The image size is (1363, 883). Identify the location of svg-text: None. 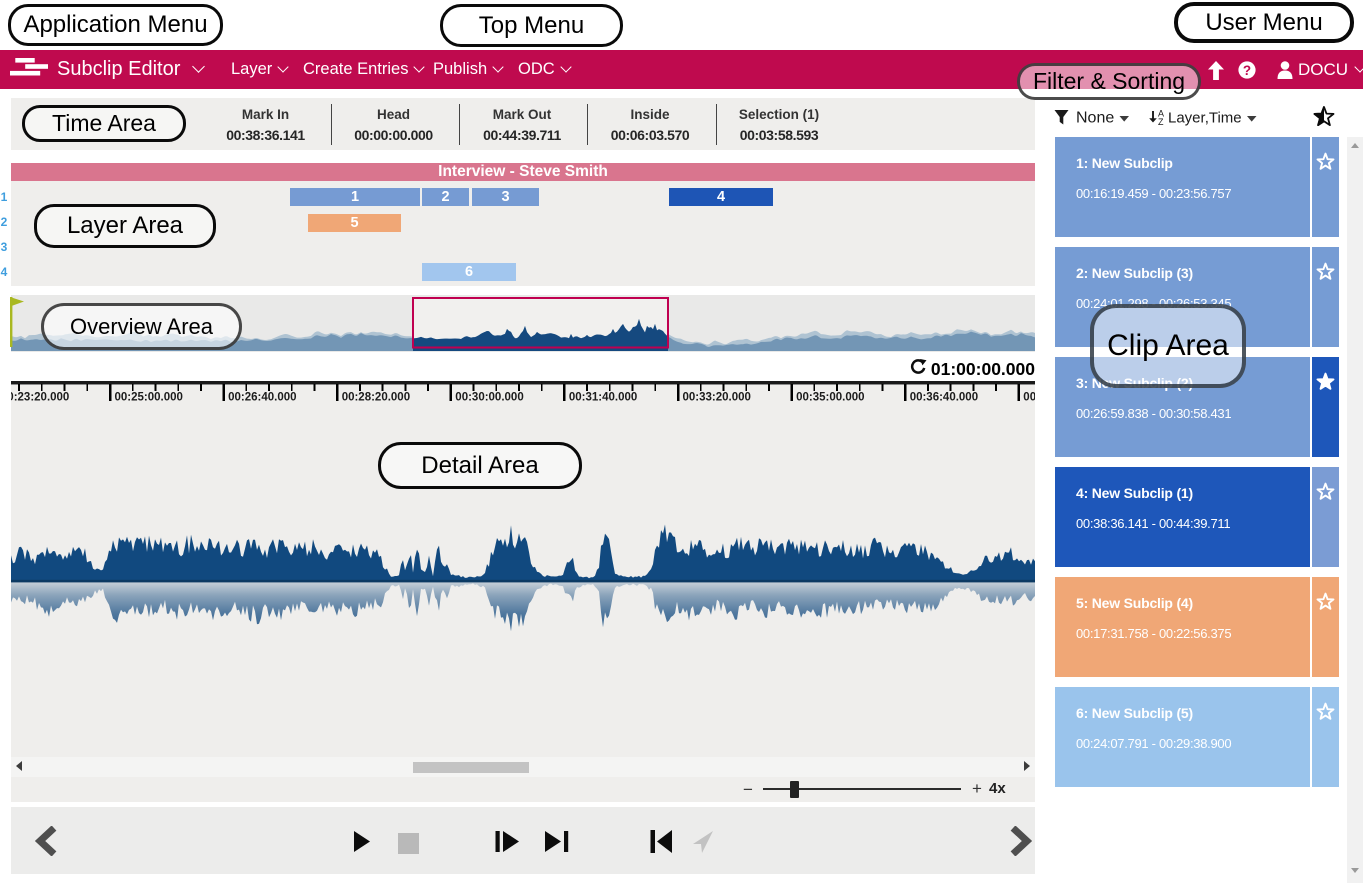
(1095, 118).